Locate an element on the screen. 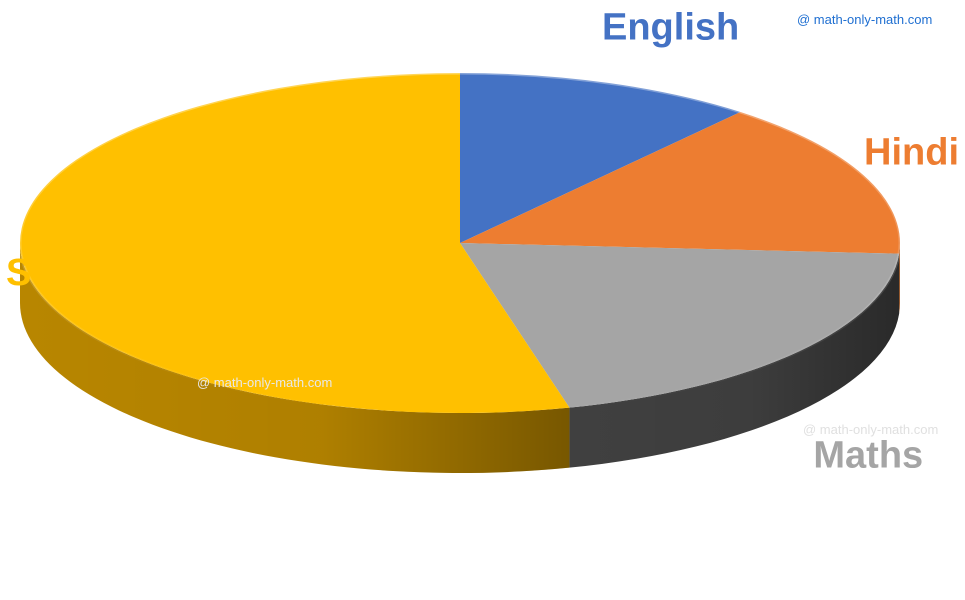  slice-hindi is located at coordinates (680, 183).